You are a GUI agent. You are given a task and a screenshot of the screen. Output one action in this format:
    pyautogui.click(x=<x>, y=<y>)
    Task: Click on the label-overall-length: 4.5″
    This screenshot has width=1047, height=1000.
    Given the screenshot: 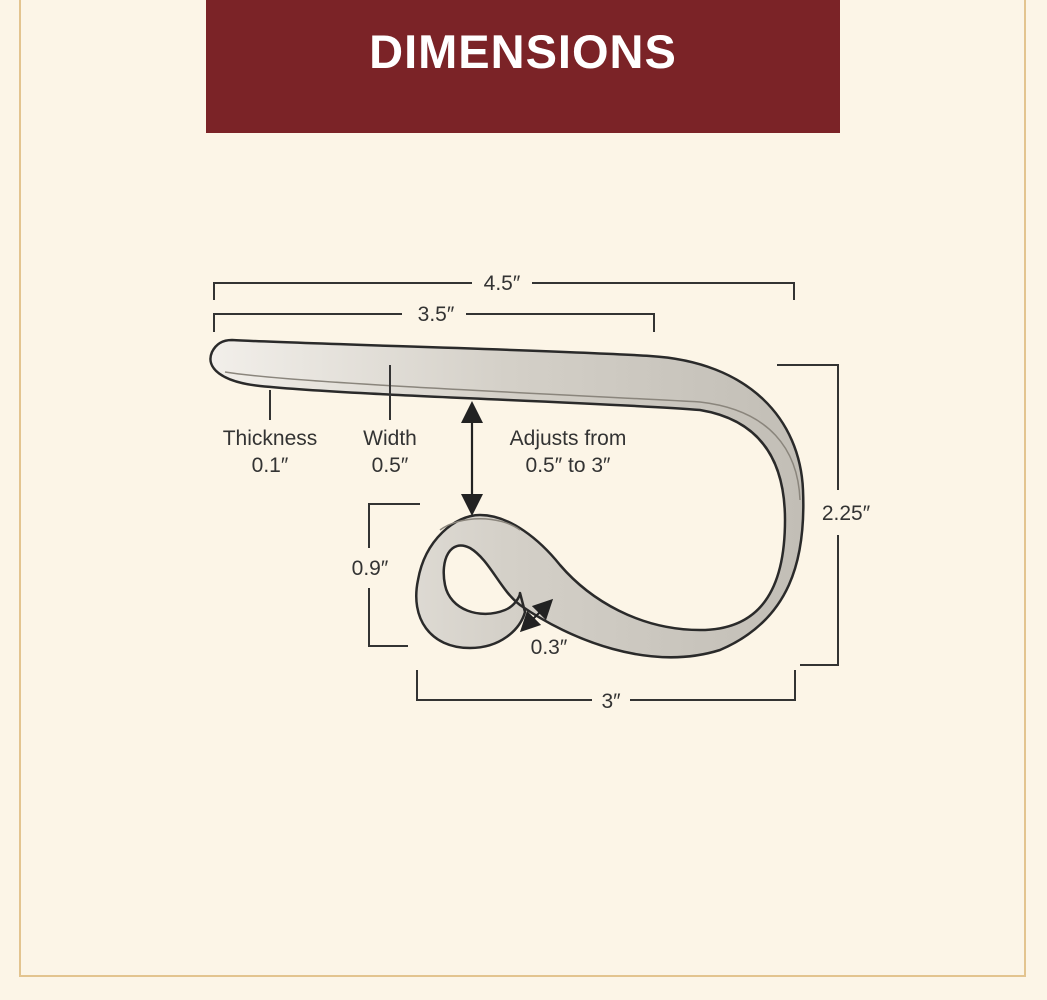 What is the action you would take?
    pyautogui.click(x=502, y=283)
    